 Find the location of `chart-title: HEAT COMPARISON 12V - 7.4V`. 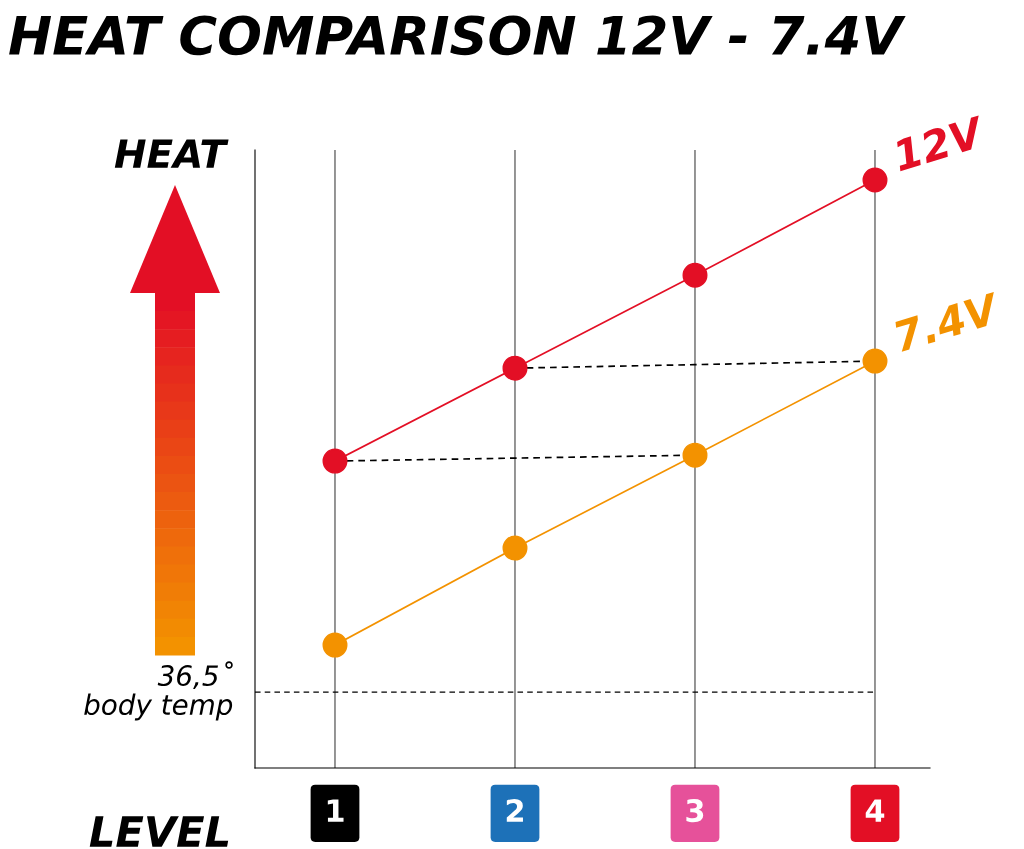

chart-title: HEAT COMPARISON 12V - 7.4V is located at coordinates (457, 35).